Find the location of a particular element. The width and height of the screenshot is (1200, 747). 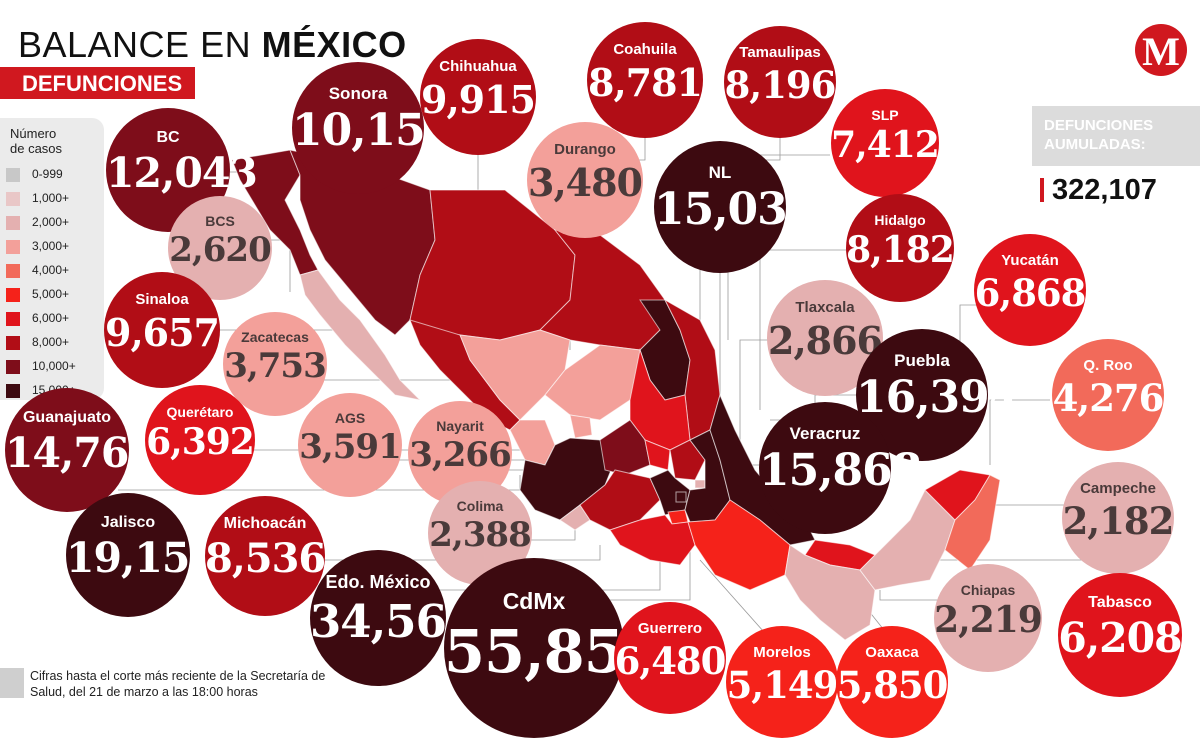

state-ags is located at coordinates (581, 426).